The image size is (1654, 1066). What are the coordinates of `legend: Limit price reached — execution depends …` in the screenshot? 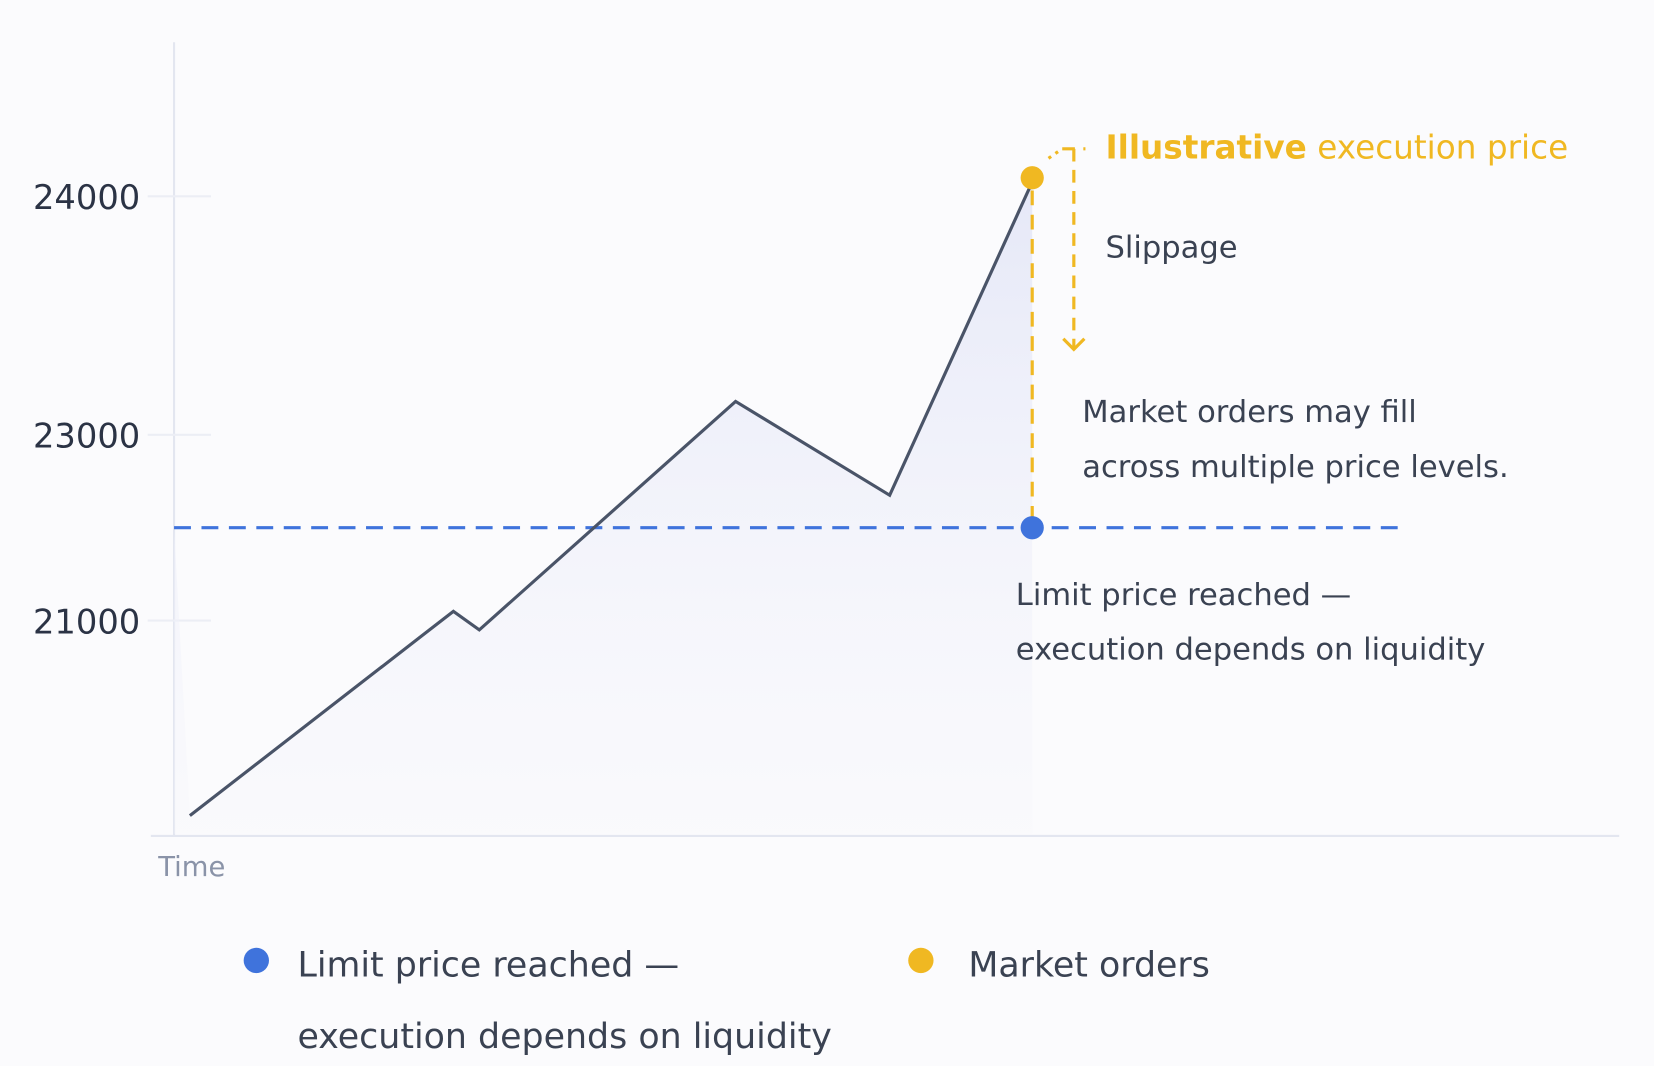 It's located at (726, 1001).